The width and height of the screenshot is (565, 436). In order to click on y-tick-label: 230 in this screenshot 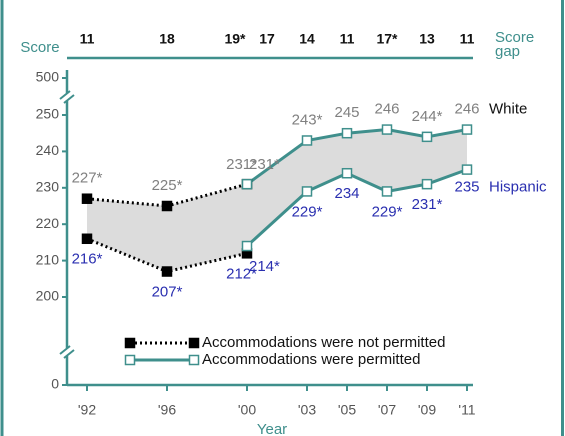, I will do `click(48, 187)`.